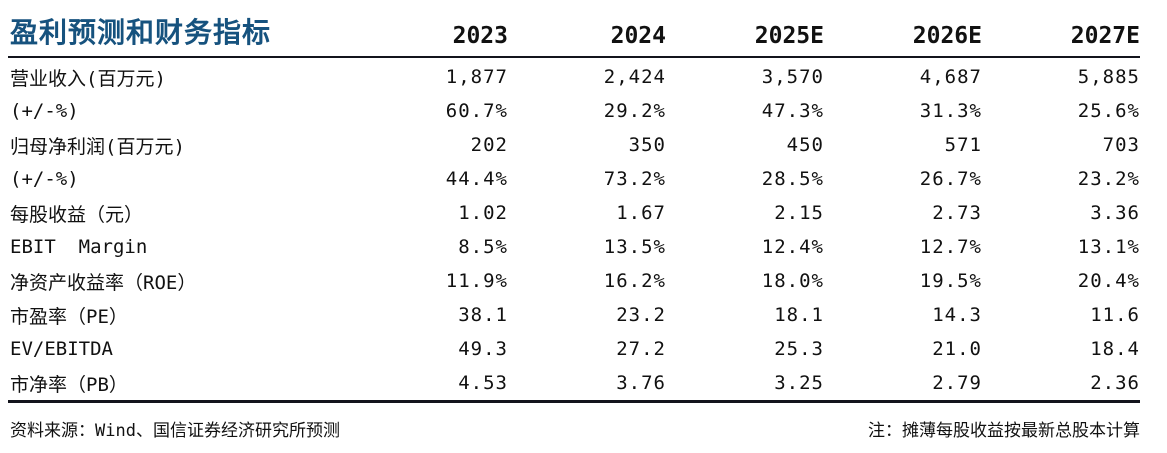 This screenshot has width=1167, height=453. I want to click on cell-value: 23.2%, so click(1108, 179).